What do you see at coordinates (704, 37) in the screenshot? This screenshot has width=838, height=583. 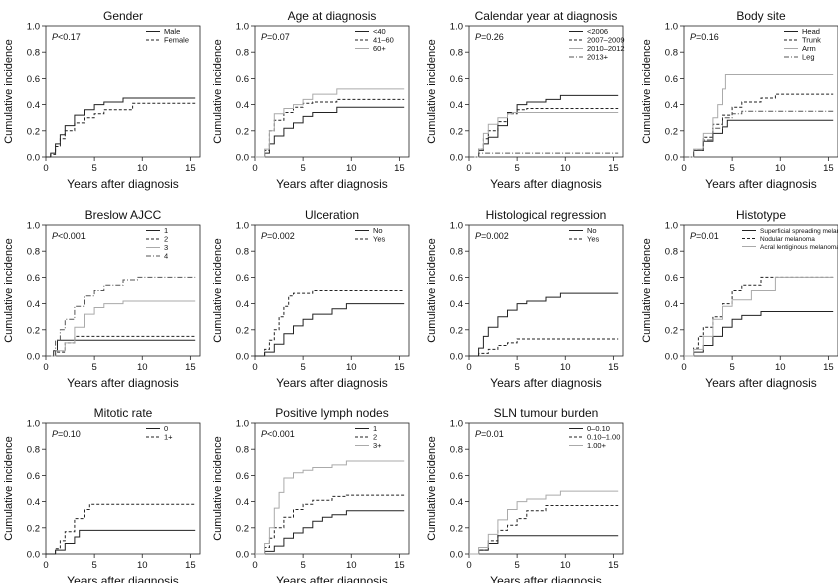 I see `p-value: P=0.16` at bounding box center [704, 37].